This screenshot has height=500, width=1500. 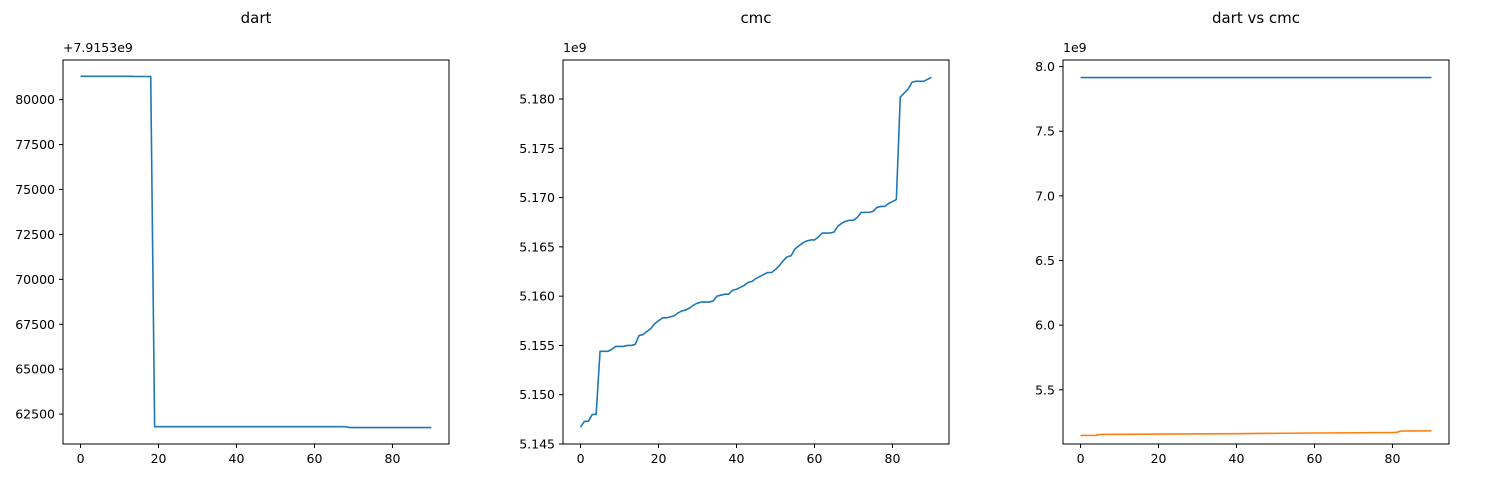 What do you see at coordinates (35, 369) in the screenshot?
I see `y-tick-label: 65000` at bounding box center [35, 369].